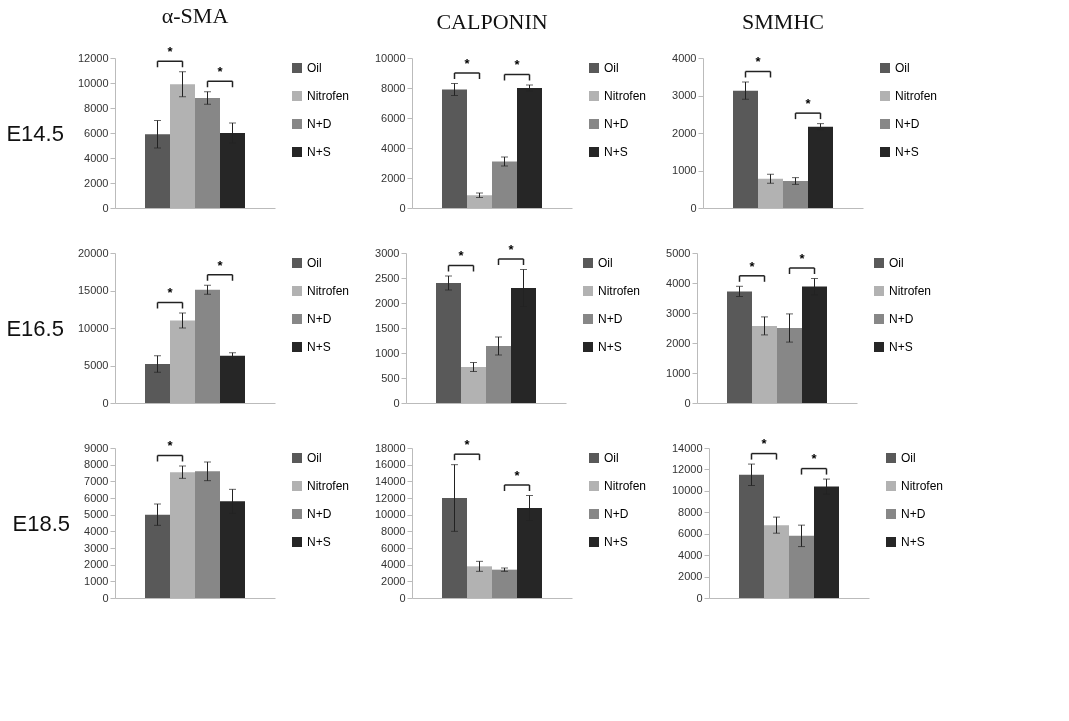  What do you see at coordinates (492, 21) in the screenshot?
I see `chart-title: CALPONIN` at bounding box center [492, 21].